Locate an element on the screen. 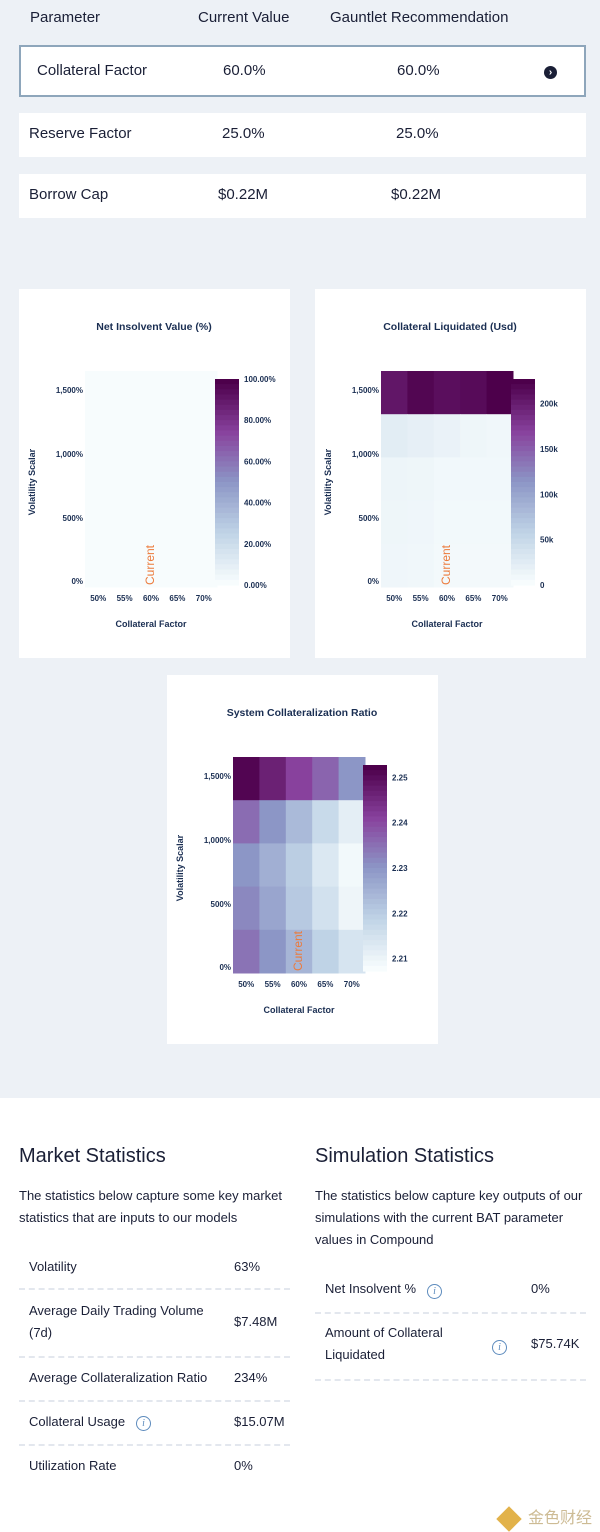  x-tick-label: 65% is located at coordinates (473, 598).